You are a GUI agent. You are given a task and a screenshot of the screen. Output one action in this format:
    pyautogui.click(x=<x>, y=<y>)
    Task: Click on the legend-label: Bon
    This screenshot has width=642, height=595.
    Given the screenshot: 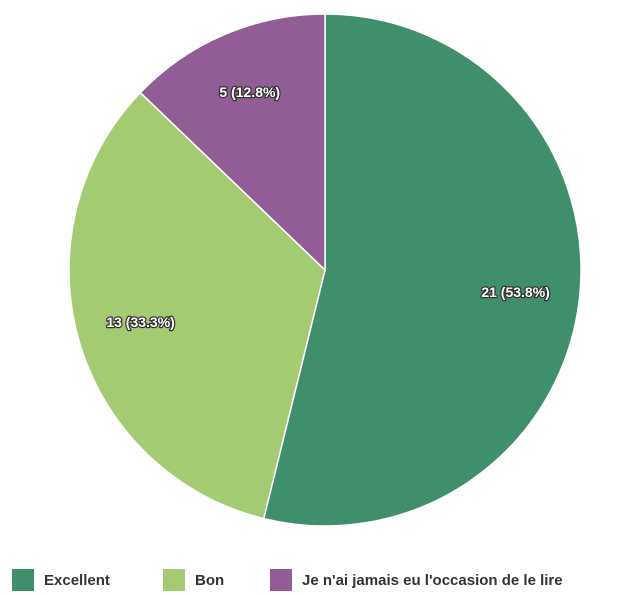 What is the action you would take?
    pyautogui.click(x=209, y=580)
    